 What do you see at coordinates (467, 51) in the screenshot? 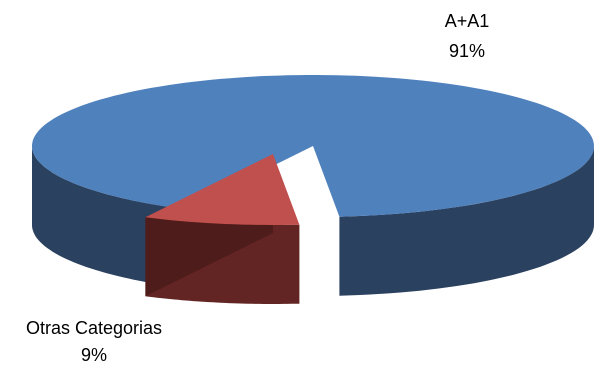
I see `slice-label-value-a-a1: 91%` at bounding box center [467, 51].